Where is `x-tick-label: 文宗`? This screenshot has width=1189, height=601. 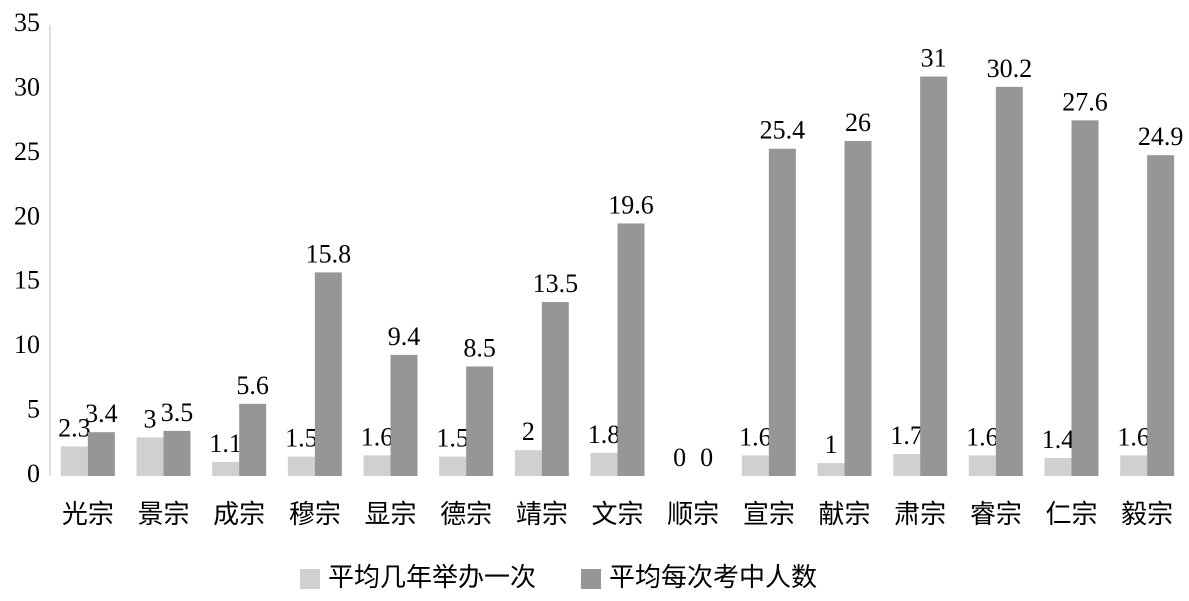
x-tick-label: 文宗 is located at coordinates (617, 514).